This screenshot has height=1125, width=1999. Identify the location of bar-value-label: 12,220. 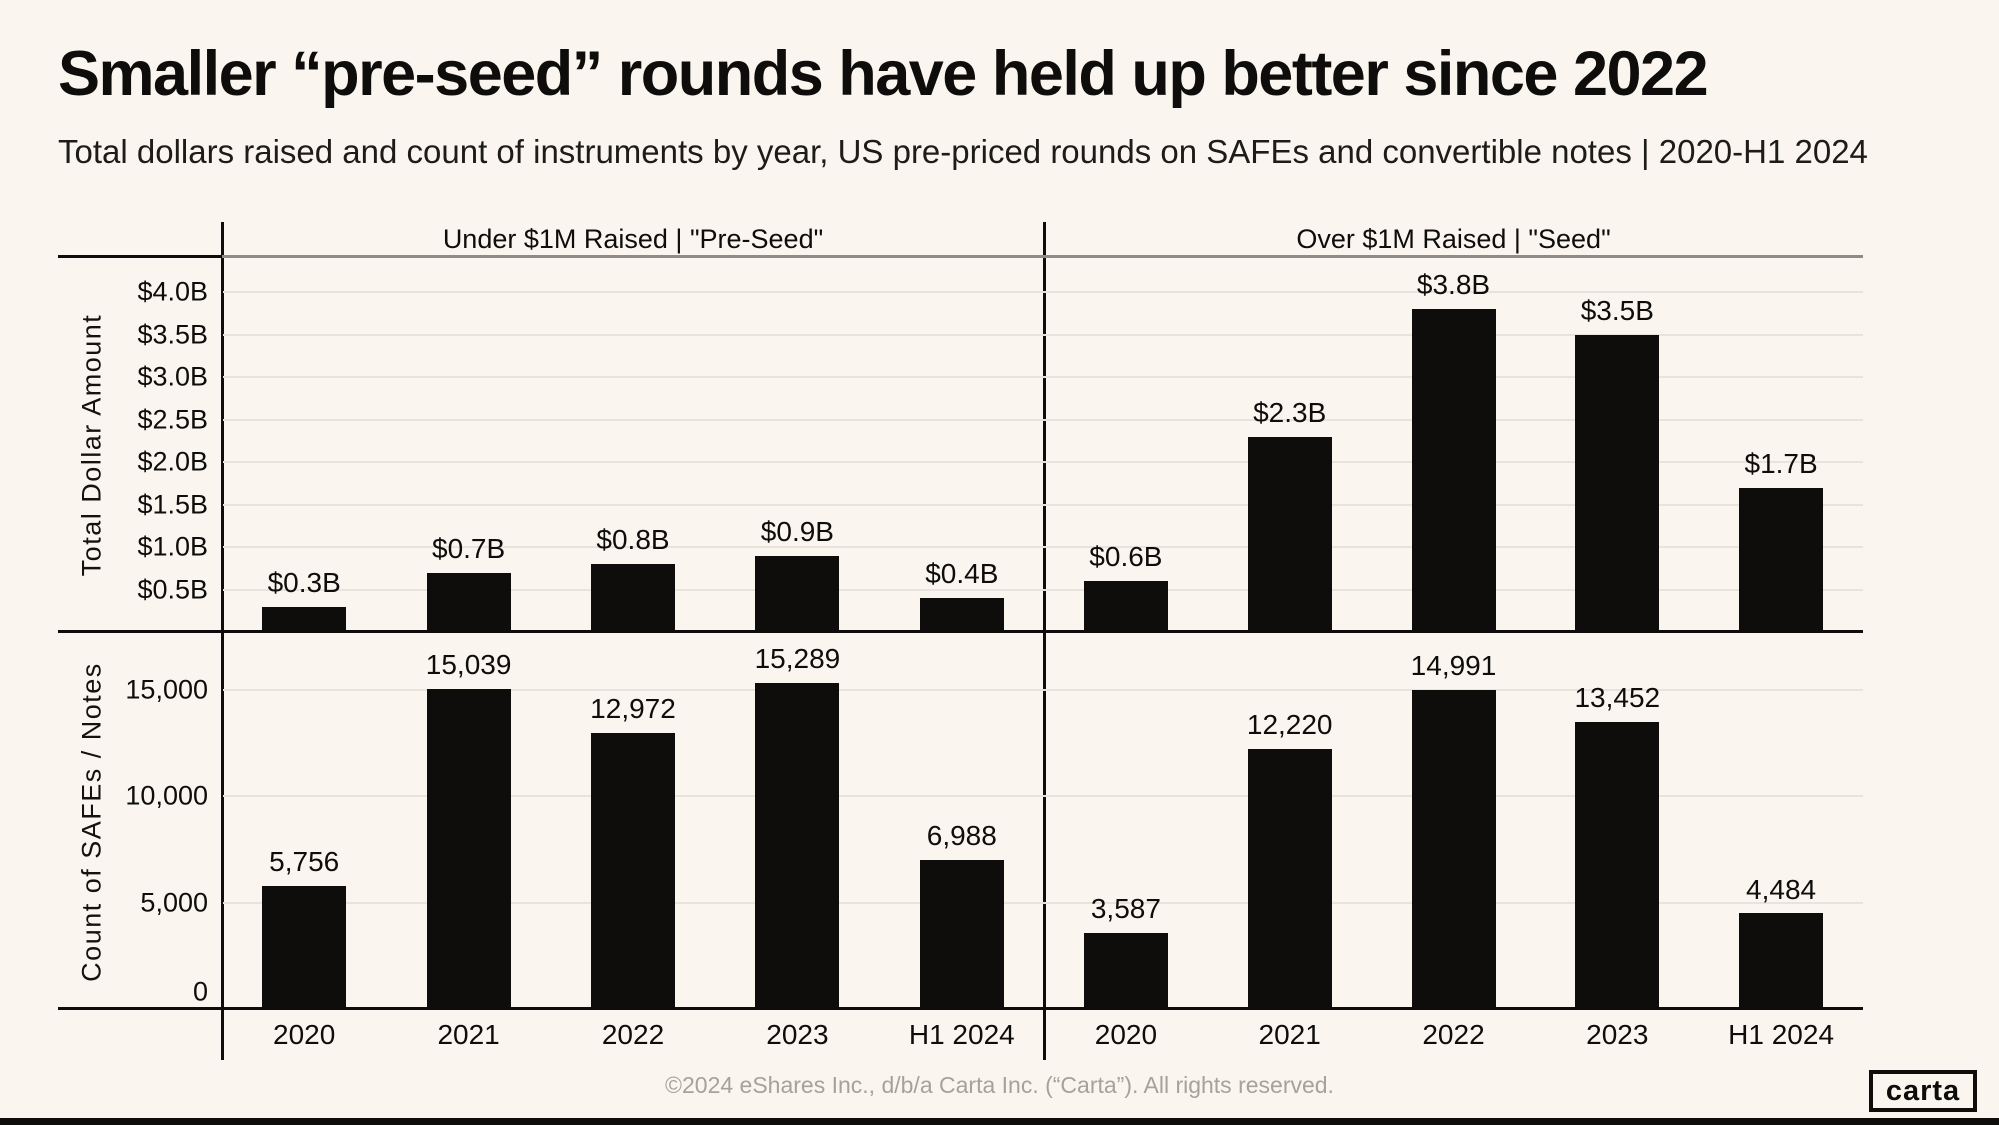
(1289, 724).